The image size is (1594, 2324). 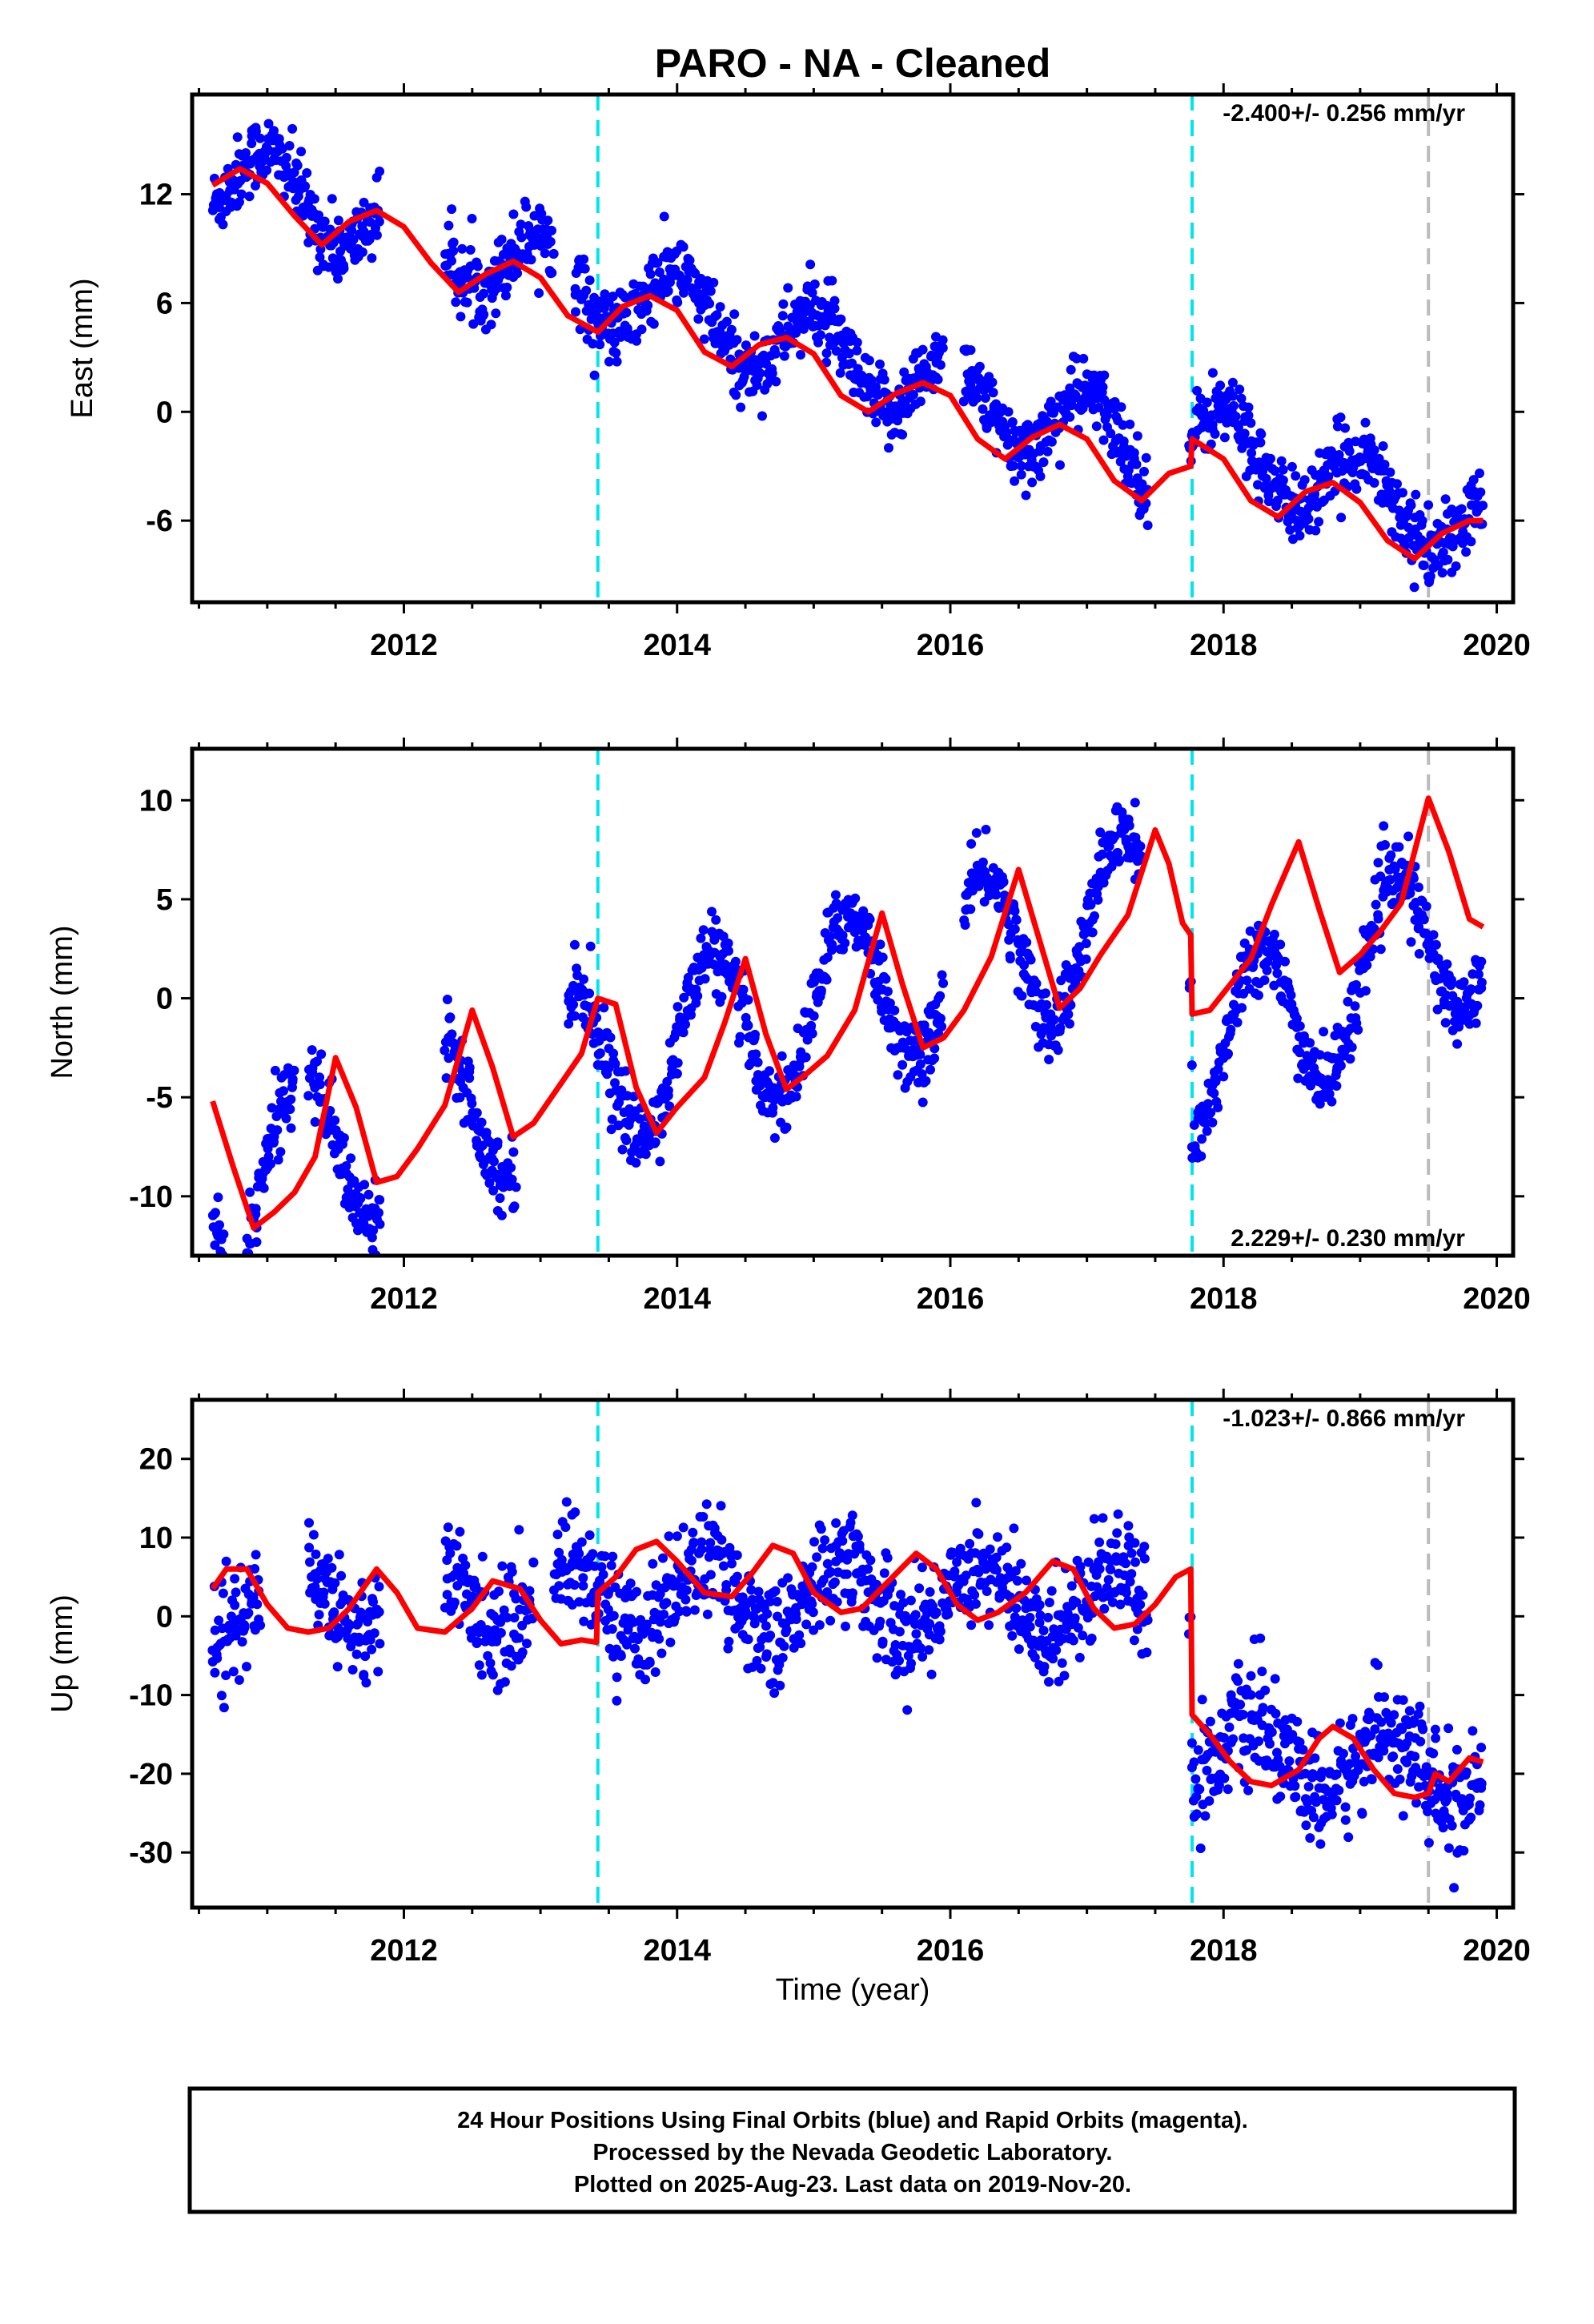 I want to click on up-x-tick-label: 2018, so click(x=1224, y=1951).